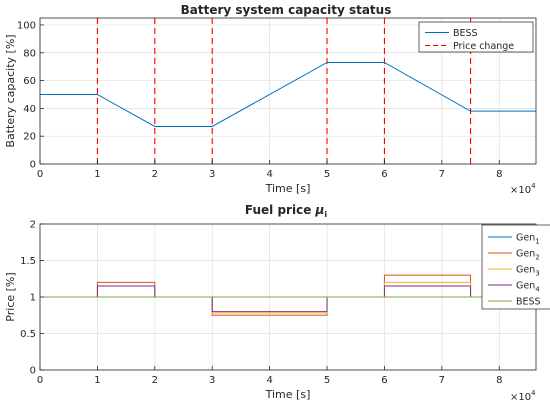  Describe the element at coordinates (537, 258) in the screenshot. I see `legend-label-sub: 2` at that location.